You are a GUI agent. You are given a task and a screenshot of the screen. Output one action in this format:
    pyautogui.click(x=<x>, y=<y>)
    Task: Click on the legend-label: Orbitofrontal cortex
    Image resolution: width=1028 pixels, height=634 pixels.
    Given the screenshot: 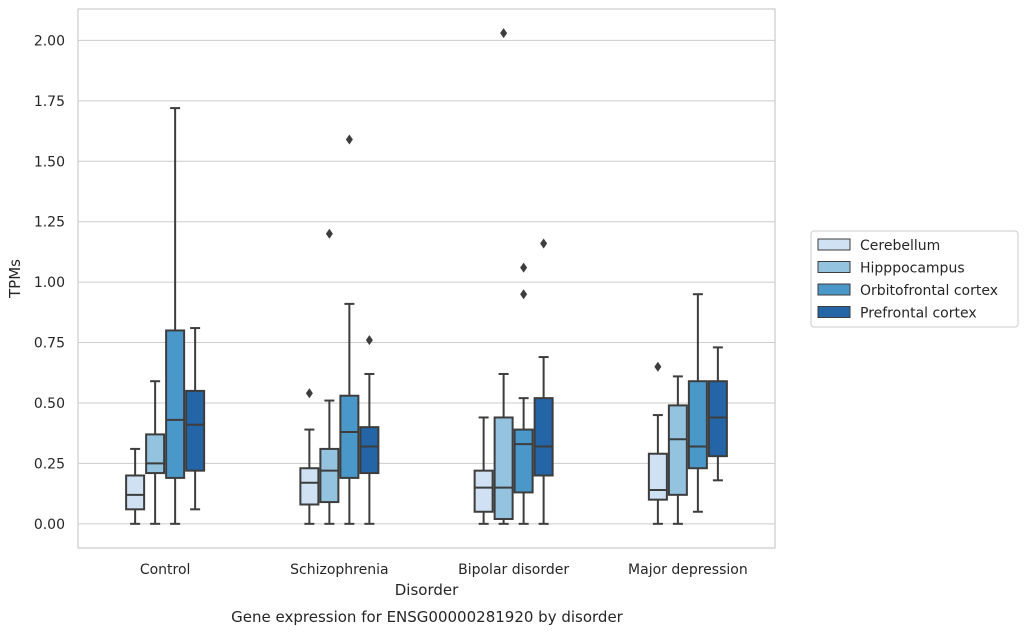 What is the action you would take?
    pyautogui.click(x=929, y=291)
    